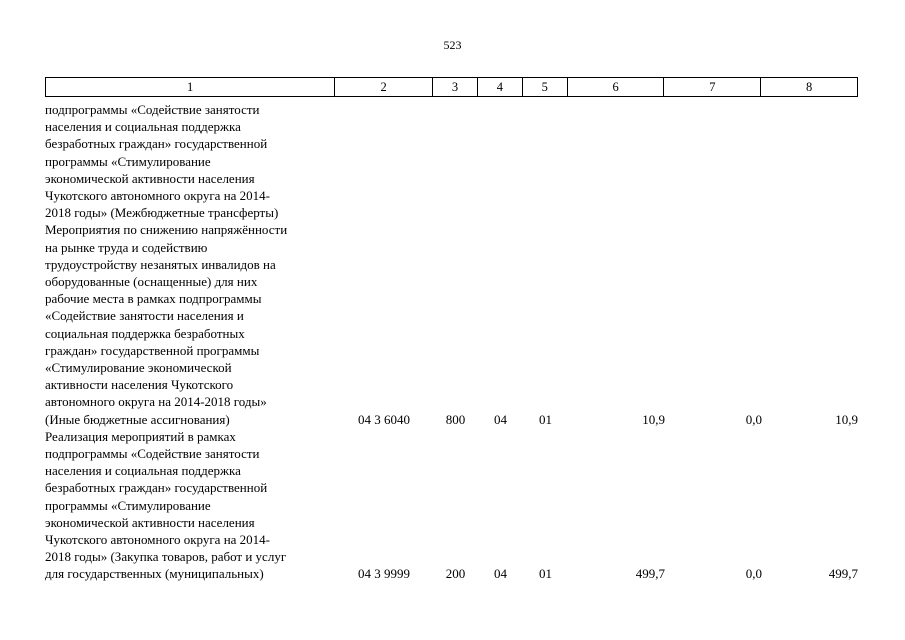 Image resolution: width=905 pixels, height=640 pixels. What do you see at coordinates (145, 333) in the screenshot?
I see `description-line: социальная поддержка безработных` at bounding box center [145, 333].